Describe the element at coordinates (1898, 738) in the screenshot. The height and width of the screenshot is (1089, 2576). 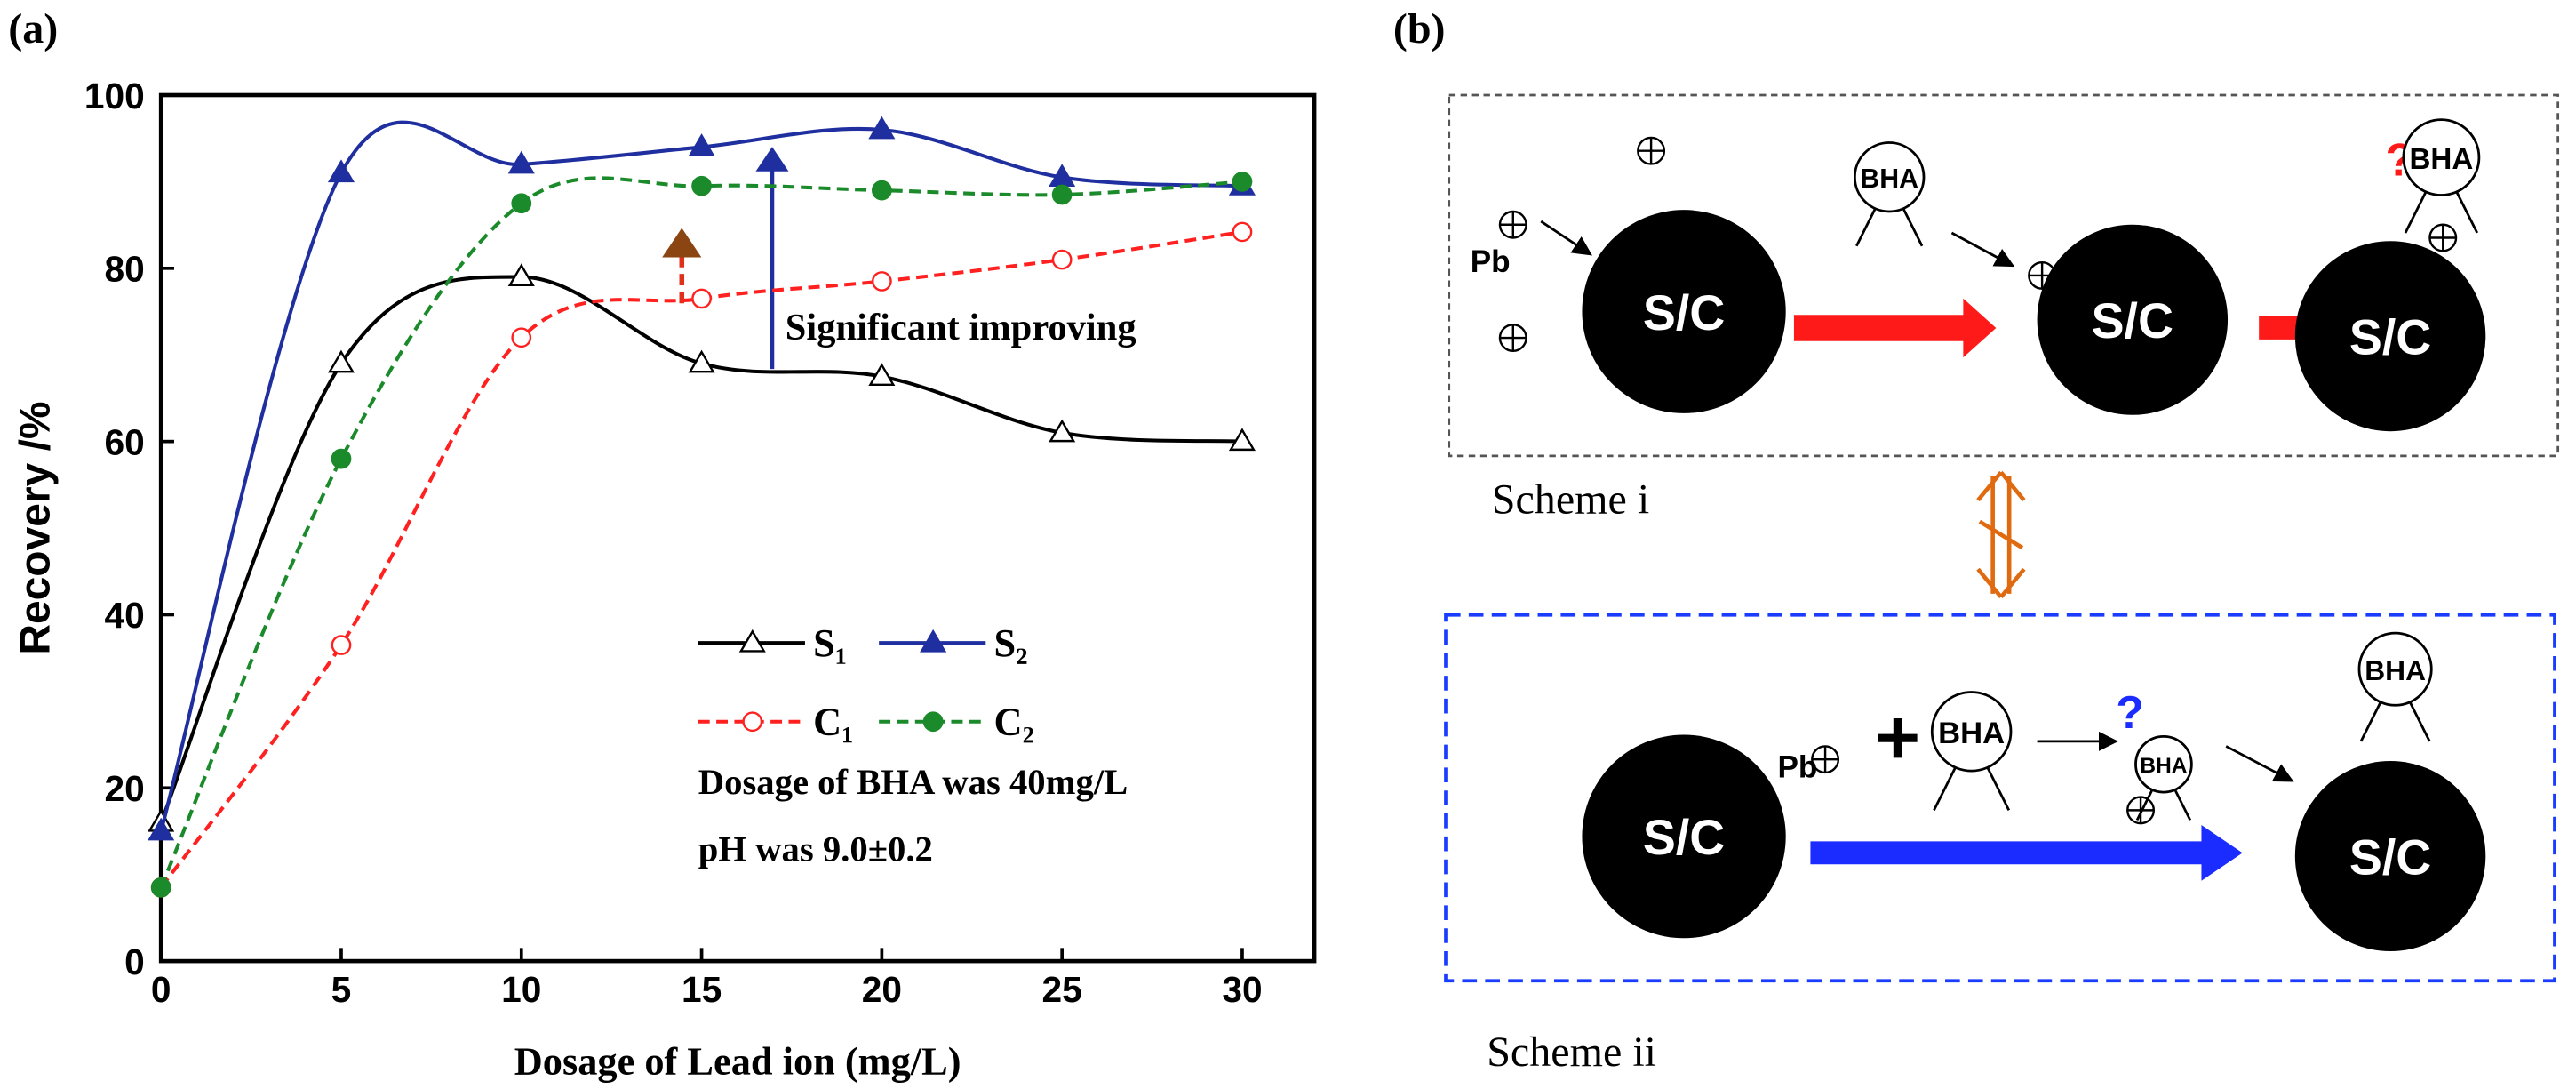
I see `plus-sign` at that location.